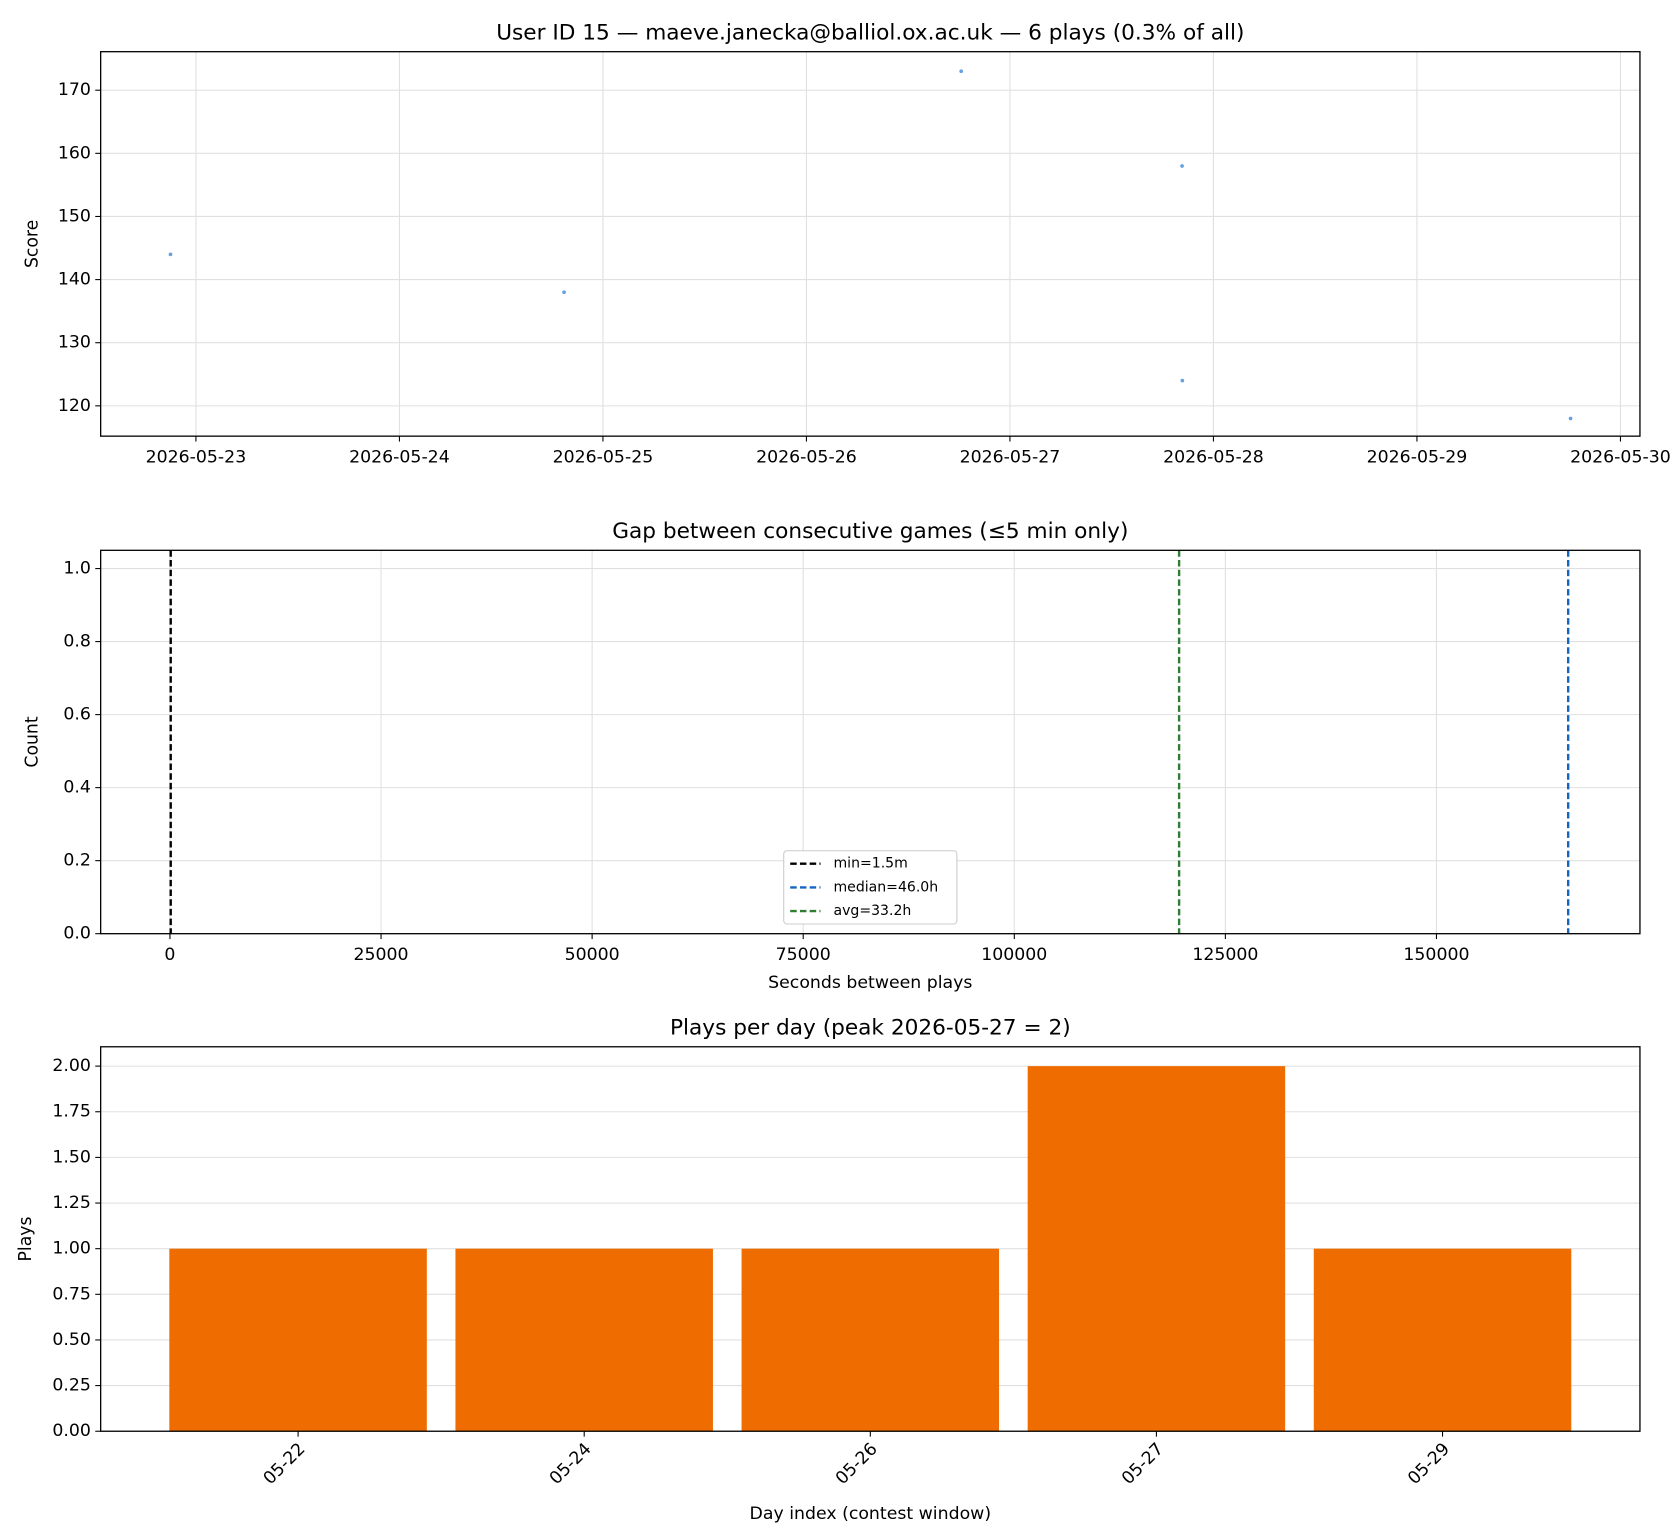 The width and height of the screenshot is (1680, 1540). I want to click on x-tick-label: 2026-05-24, so click(399, 458).